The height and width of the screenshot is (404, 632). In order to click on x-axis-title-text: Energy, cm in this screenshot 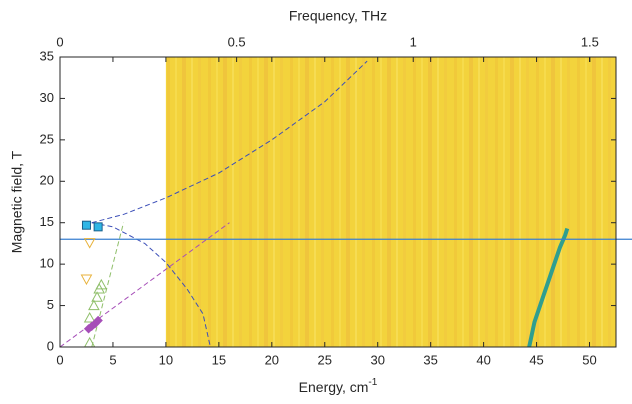, I will do `click(334, 387)`.